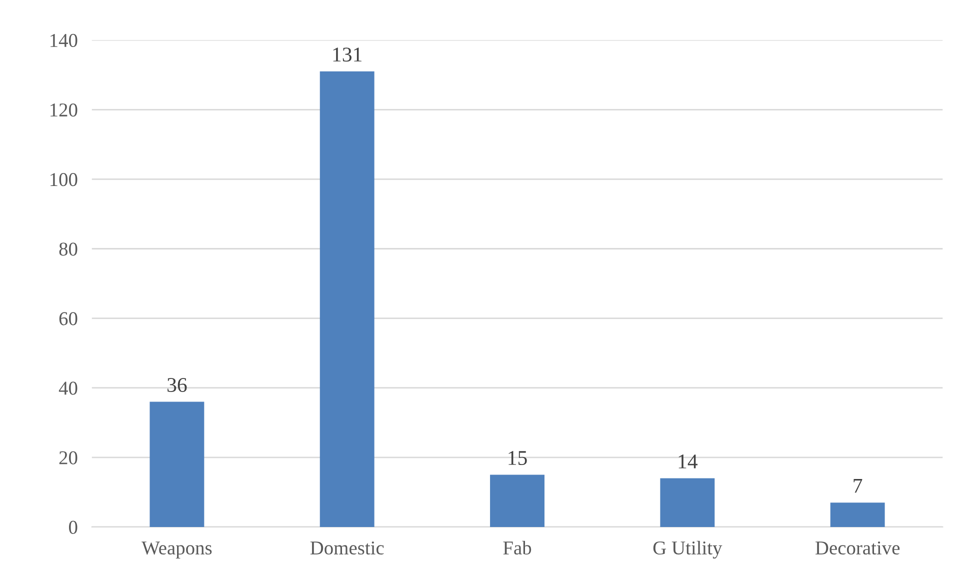 The width and height of the screenshot is (957, 581). Describe the element at coordinates (857, 548) in the screenshot. I see `x-tick-label: Decorative` at that location.